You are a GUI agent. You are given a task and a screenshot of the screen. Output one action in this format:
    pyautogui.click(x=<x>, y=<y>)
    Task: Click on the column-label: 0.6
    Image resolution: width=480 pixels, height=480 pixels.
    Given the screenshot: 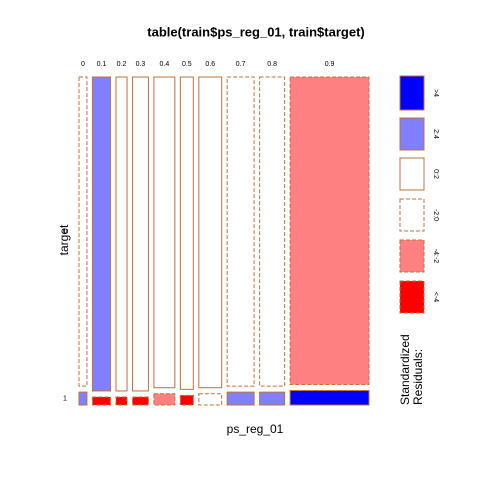 What is the action you would take?
    pyautogui.click(x=210, y=64)
    